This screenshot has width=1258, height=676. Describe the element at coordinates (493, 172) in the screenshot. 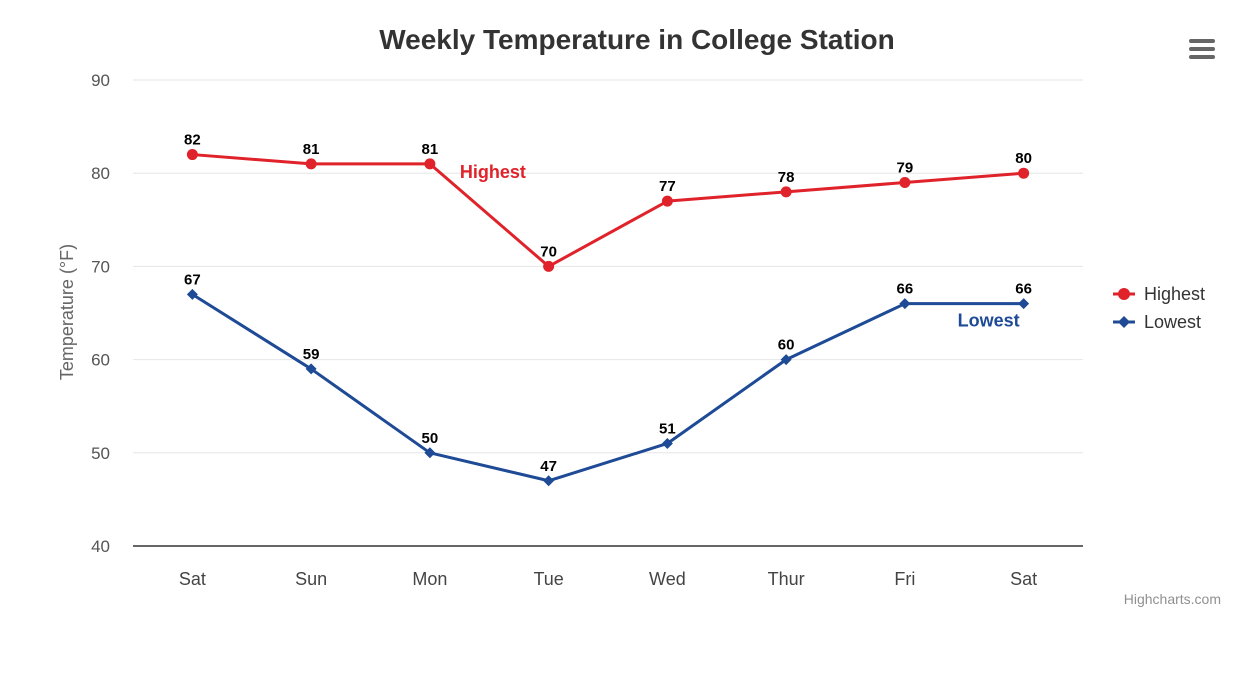

I see `series-annotation: Highest` at that location.